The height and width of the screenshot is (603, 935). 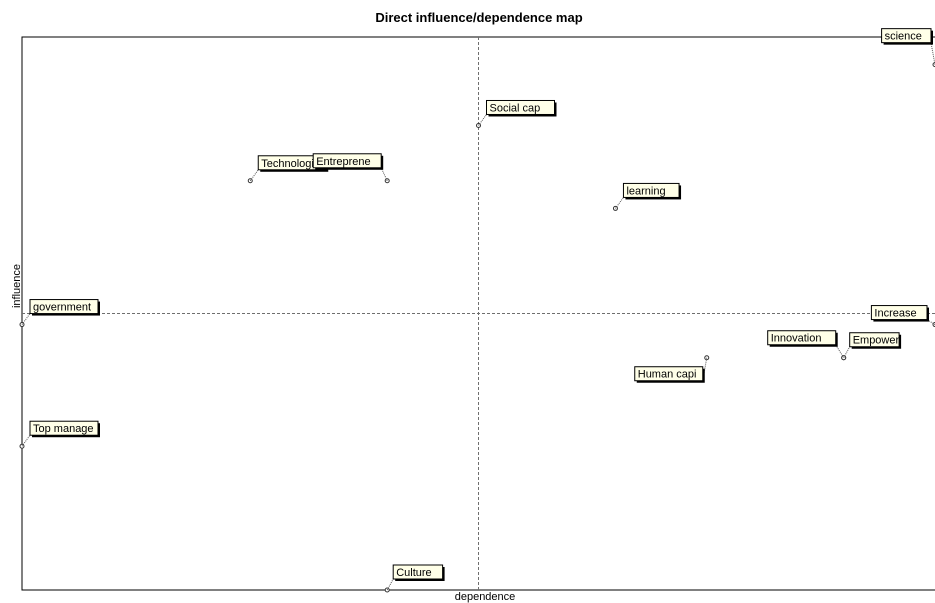 What do you see at coordinates (645, 191) in the screenshot?
I see `point-label: learning` at bounding box center [645, 191].